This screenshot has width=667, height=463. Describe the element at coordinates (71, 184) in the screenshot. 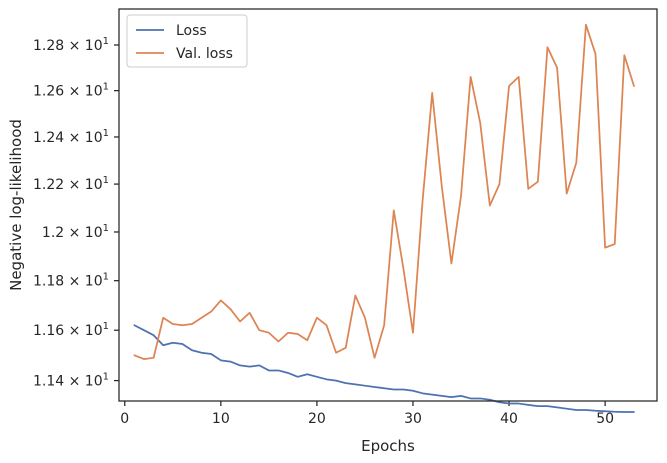

I see `y-tick-label: 1.22 × 10¹` at that location.